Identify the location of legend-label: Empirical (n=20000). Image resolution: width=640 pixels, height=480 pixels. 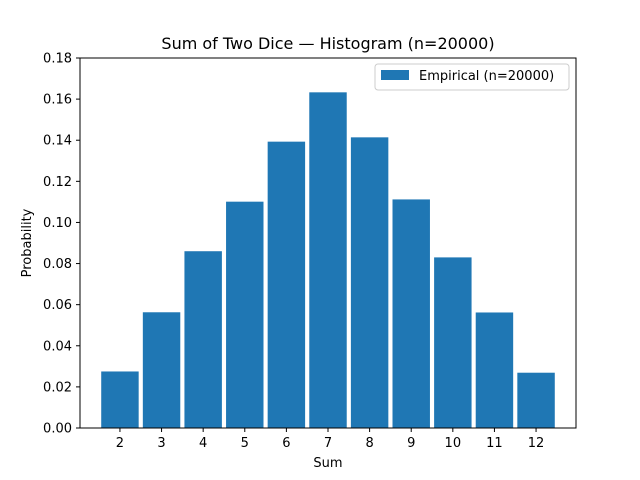
(486, 76).